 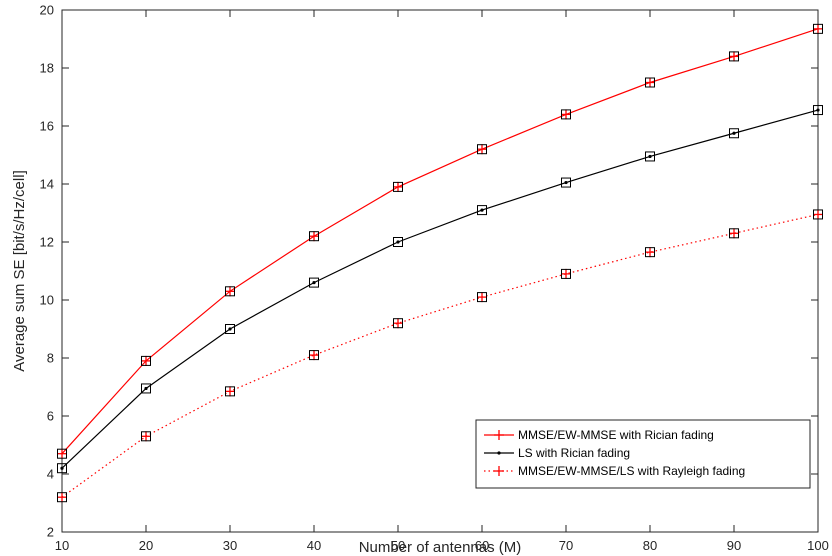 What do you see at coordinates (47, 184) in the screenshot?
I see `y-tick-label: 14` at bounding box center [47, 184].